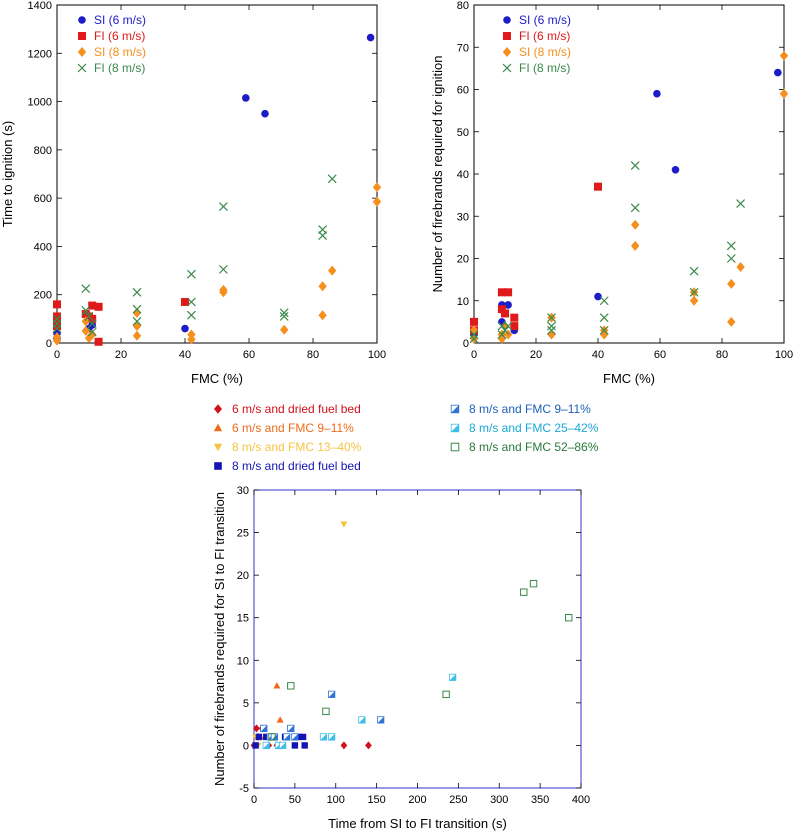  Describe the element at coordinates (243, 491) in the screenshot. I see `chartc-y-tick-label: 30` at that location.